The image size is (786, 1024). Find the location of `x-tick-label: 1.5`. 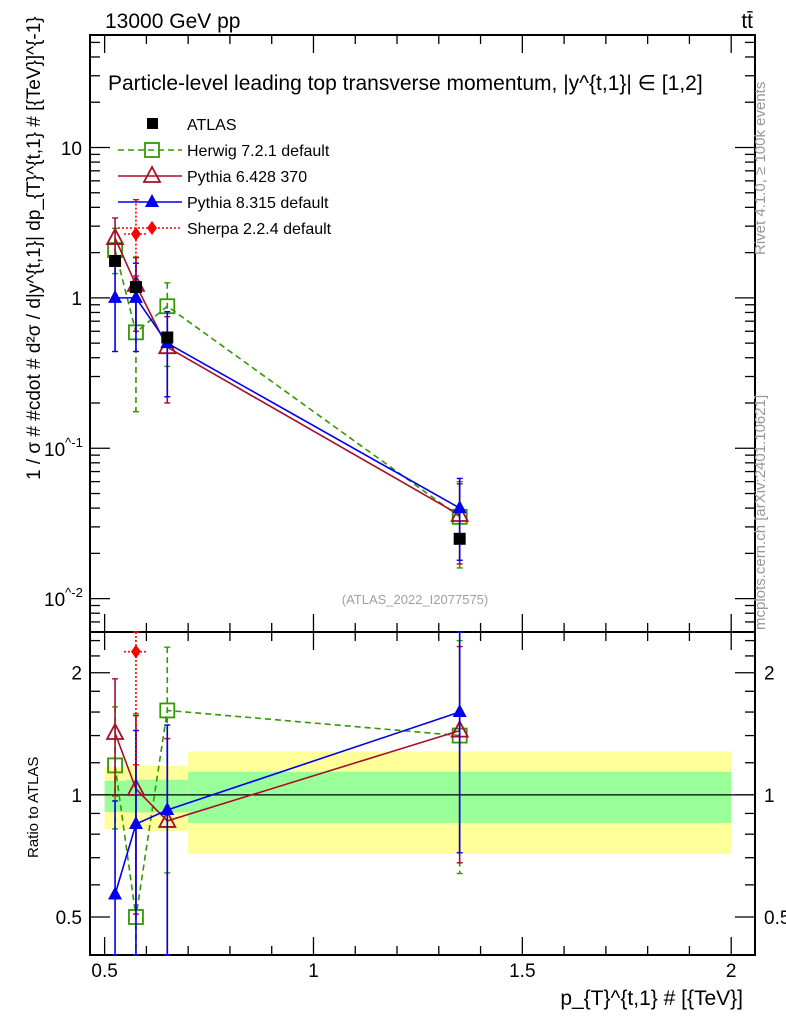

x-tick-label: 1.5 is located at coordinates (522, 971).